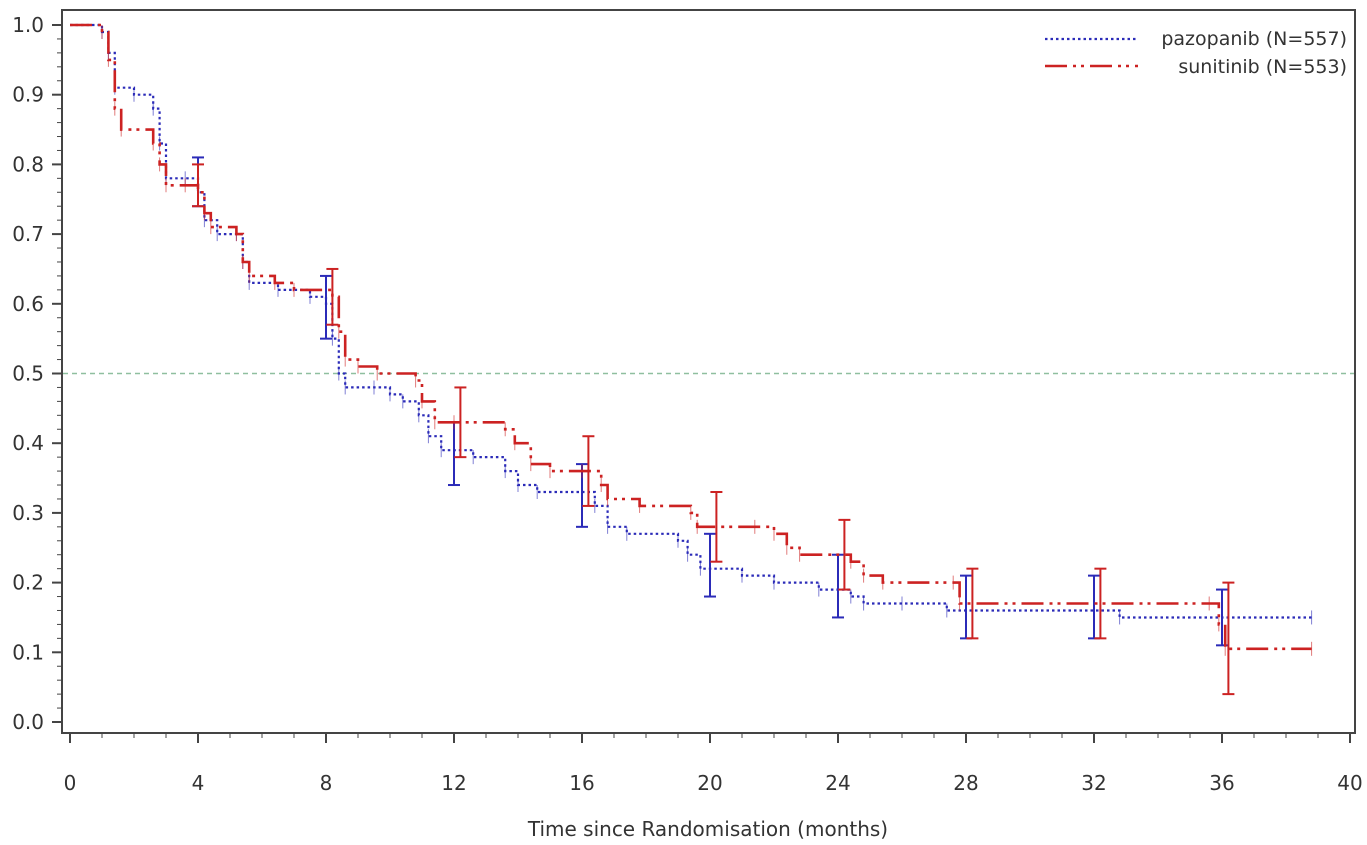  What do you see at coordinates (28, 652) in the screenshot?
I see `y-tick-label: 0.1` at bounding box center [28, 652].